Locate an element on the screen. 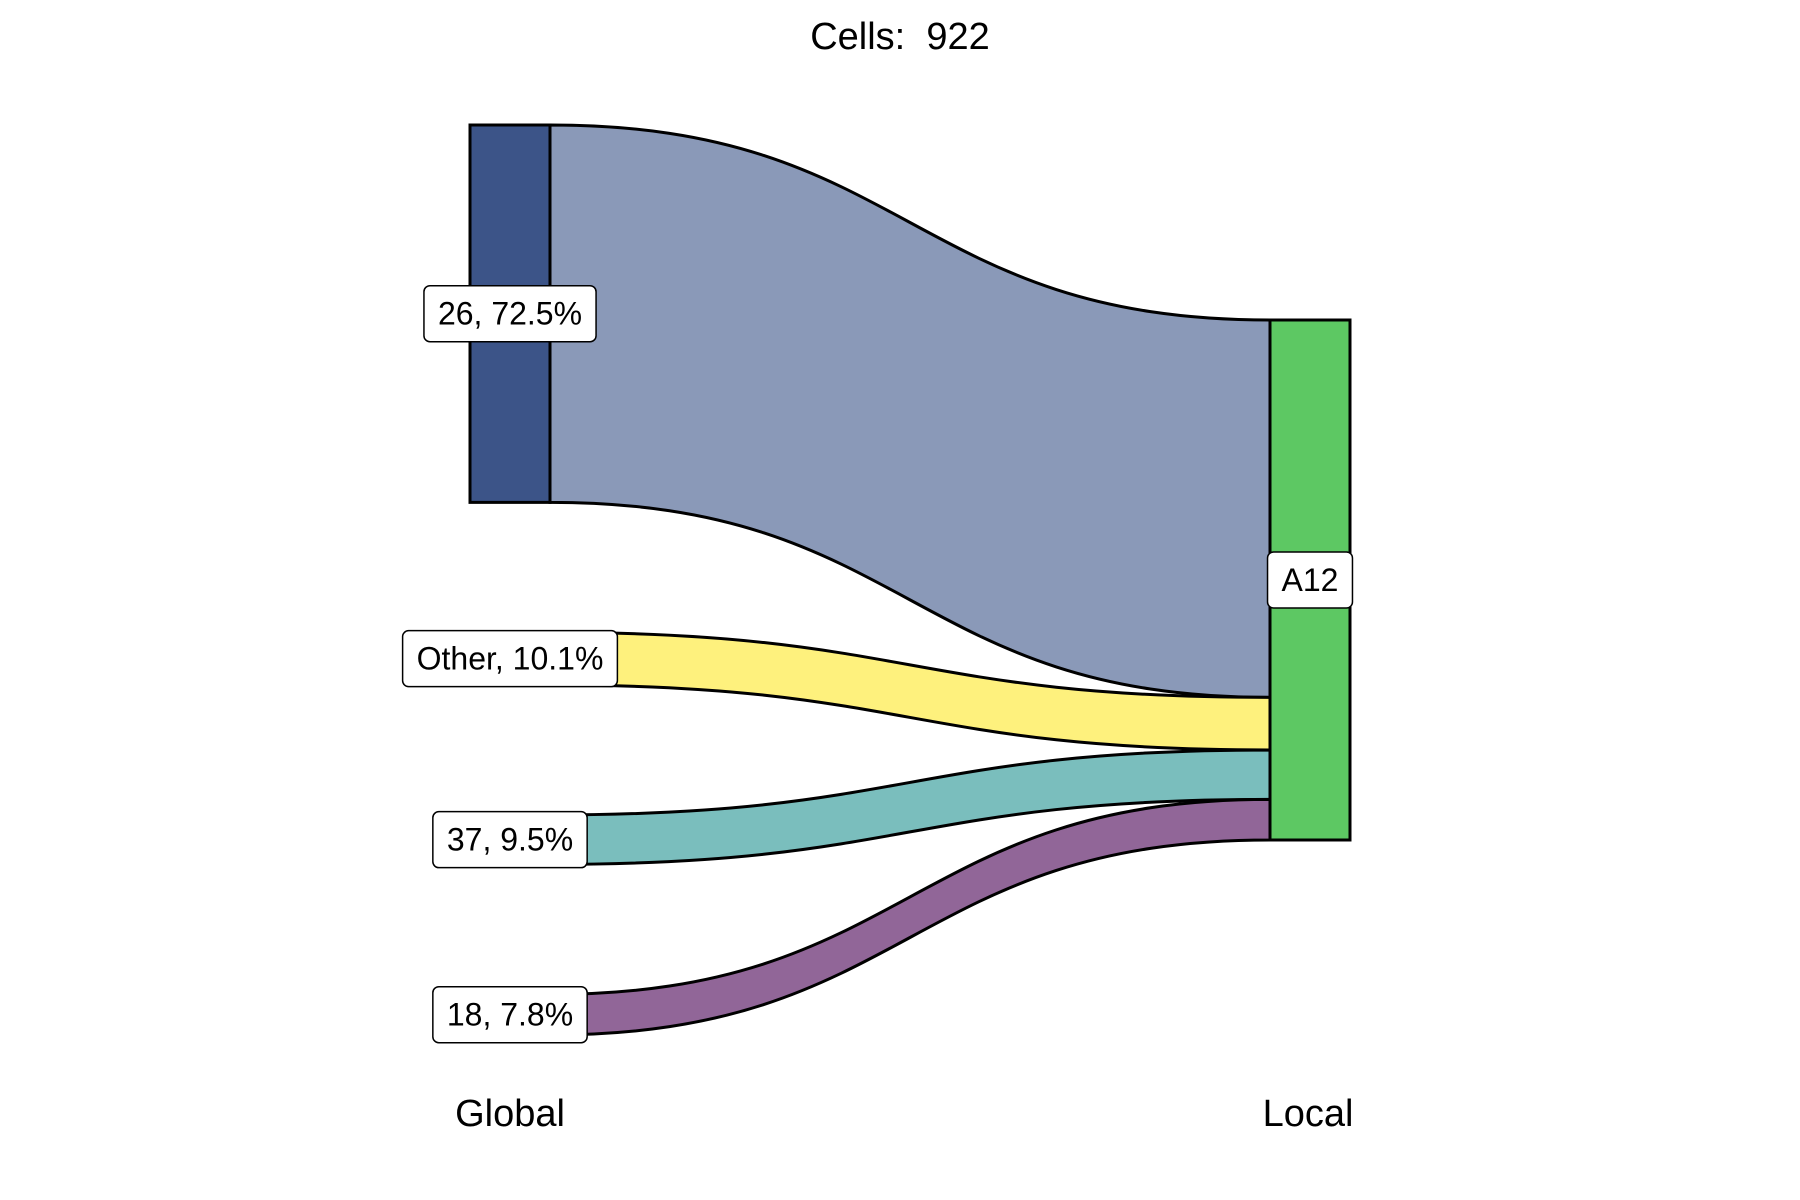 This screenshot has width=1800, height=1200. axis-label-global: Global is located at coordinates (510, 1114).